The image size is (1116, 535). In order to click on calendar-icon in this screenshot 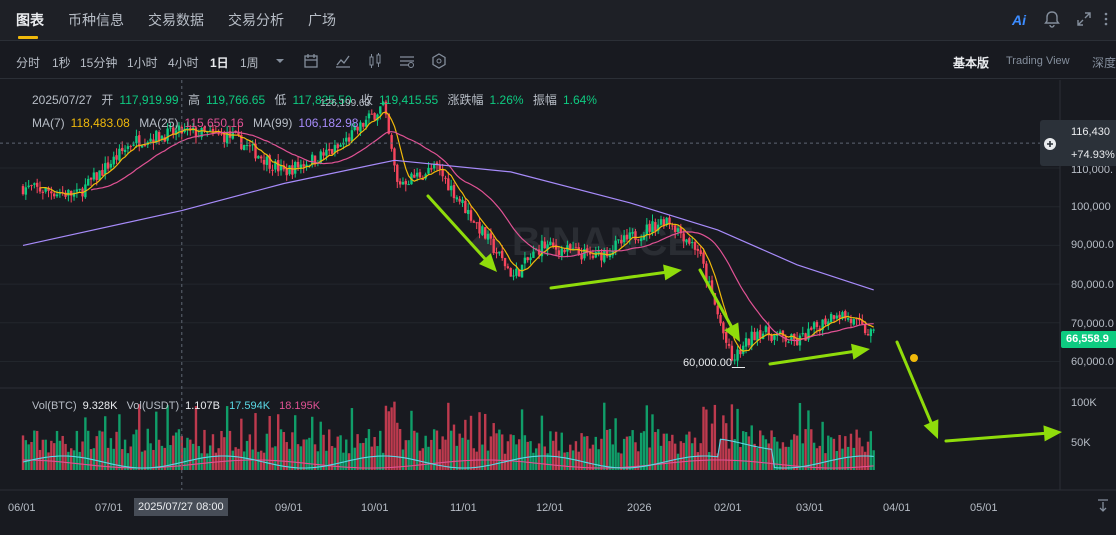, I will do `click(311, 61)`.